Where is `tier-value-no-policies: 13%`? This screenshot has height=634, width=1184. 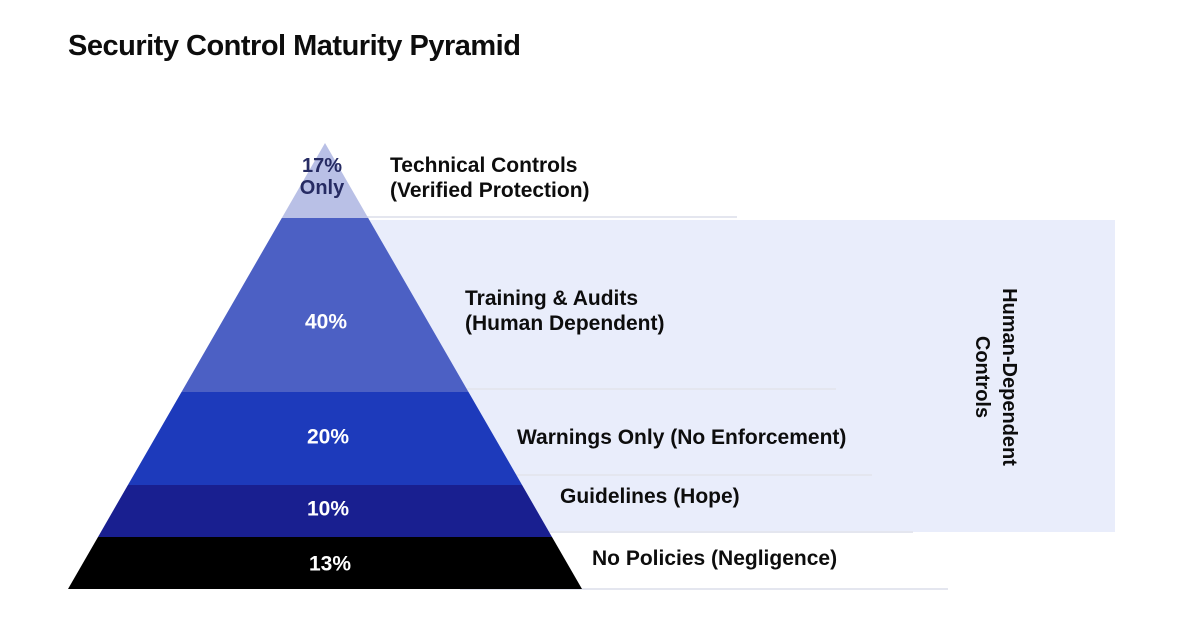 tier-value-no-policies: 13% is located at coordinates (330, 564).